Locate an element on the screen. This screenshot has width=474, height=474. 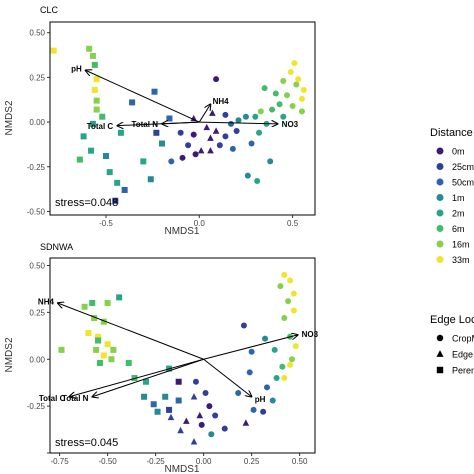
x-tick-label: 0.0 is located at coordinates (200, 223).